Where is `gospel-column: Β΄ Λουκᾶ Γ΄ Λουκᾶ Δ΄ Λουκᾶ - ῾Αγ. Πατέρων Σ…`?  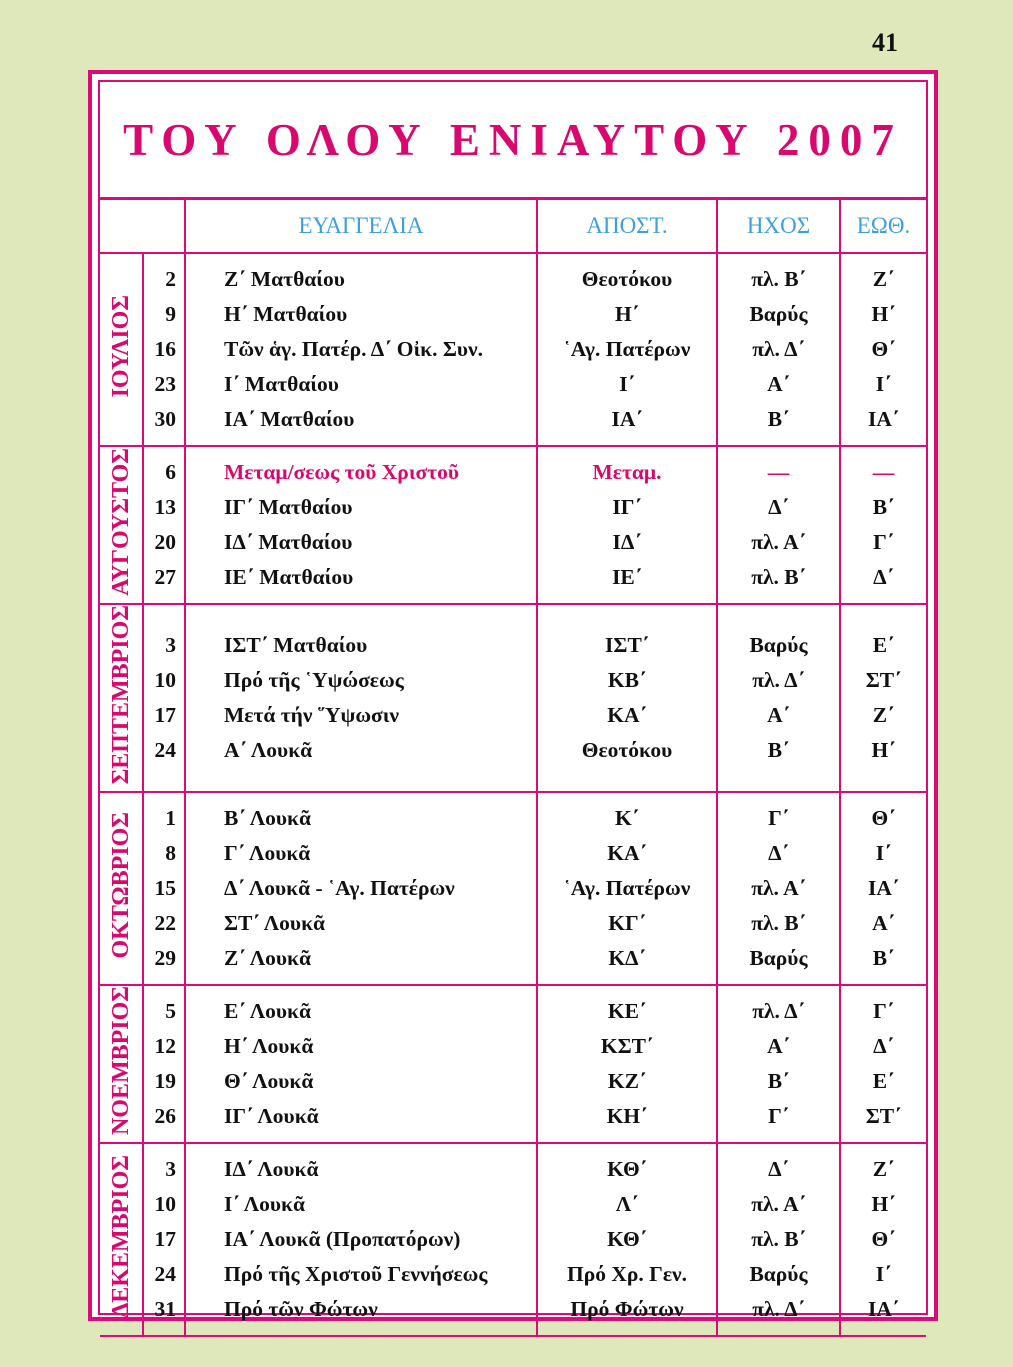 gospel-column: Β΄ Λουκᾶ Γ΄ Λουκᾶ Δ΄ Λουκᾶ - ῾Αγ. Πατέρων Σ… is located at coordinates (361, 889).